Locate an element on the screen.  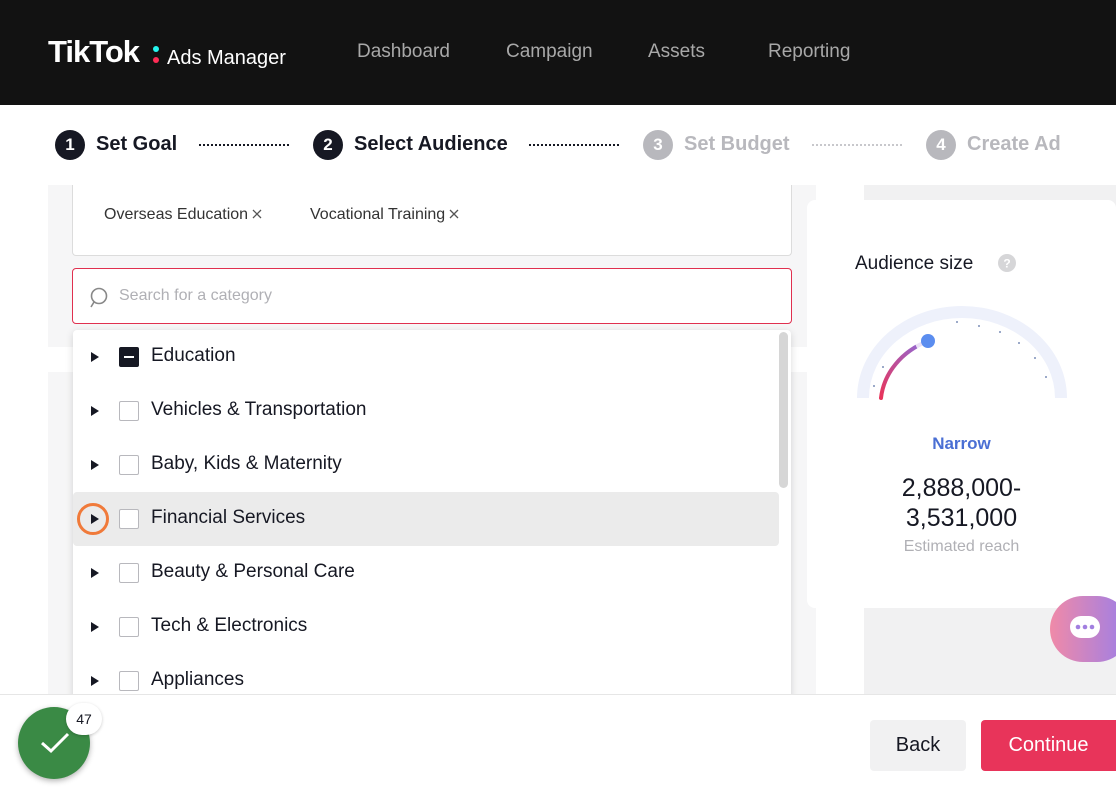
step-number: 4 is located at coordinates (941, 145).